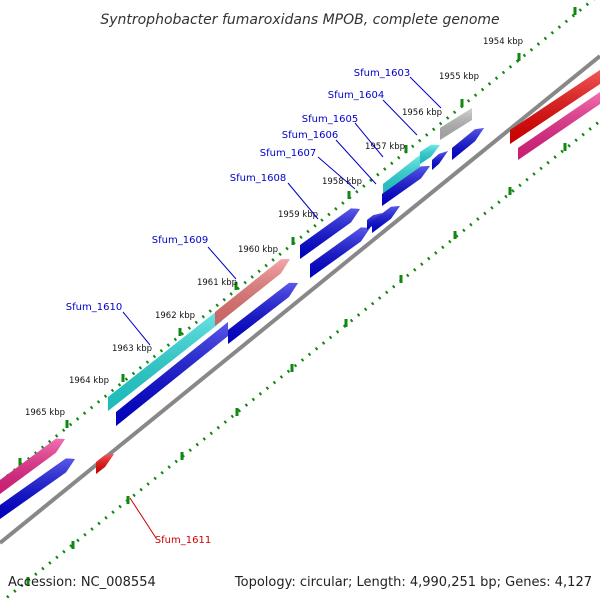 This screenshot has height=600, width=600. What do you see at coordinates (385, 147) in the screenshot?
I see `kbp-label: 1957 kbp` at bounding box center [385, 147].